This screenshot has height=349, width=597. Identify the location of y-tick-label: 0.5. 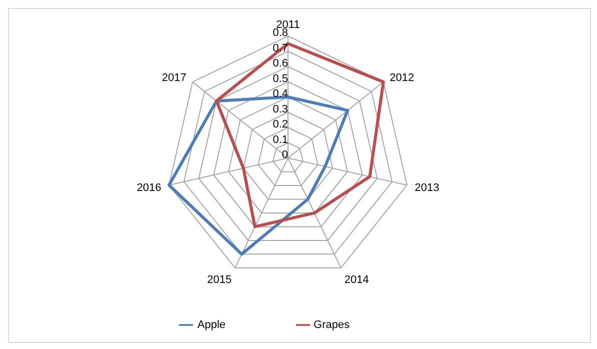
(280, 78).